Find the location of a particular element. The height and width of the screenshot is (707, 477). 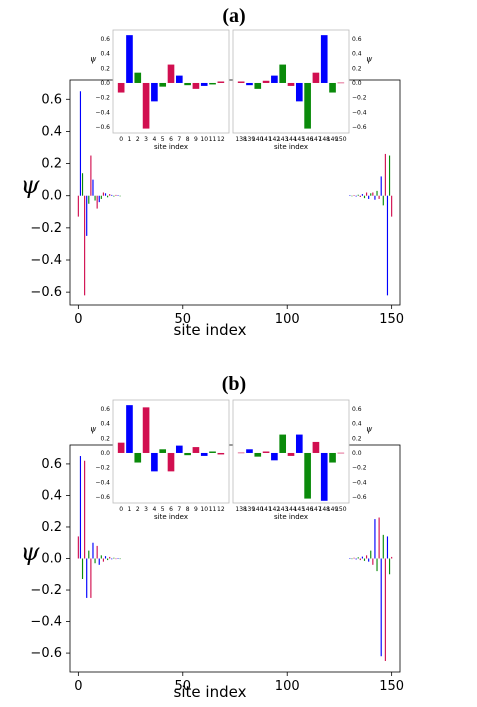

inset-y-tick-label: −0.4 is located at coordinates (102, 482).